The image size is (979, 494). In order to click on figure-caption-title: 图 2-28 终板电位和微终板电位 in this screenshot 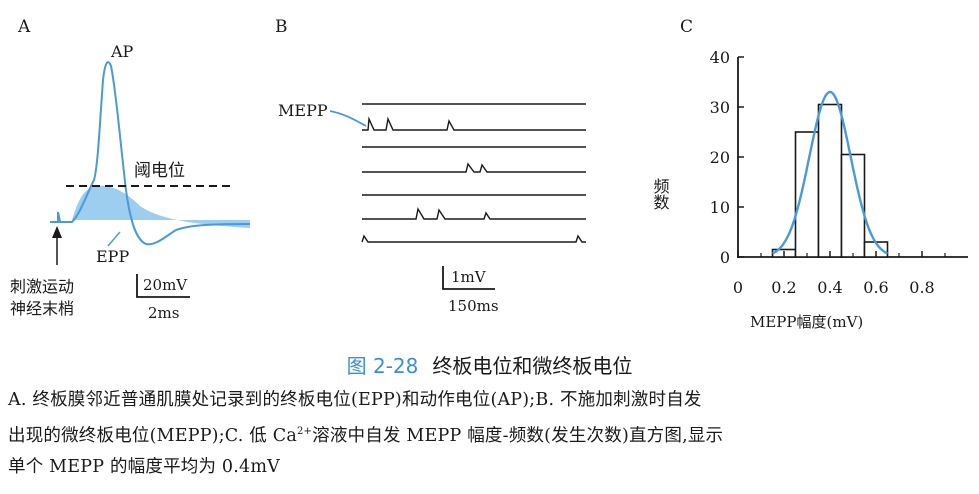, I will do `click(489, 364)`.